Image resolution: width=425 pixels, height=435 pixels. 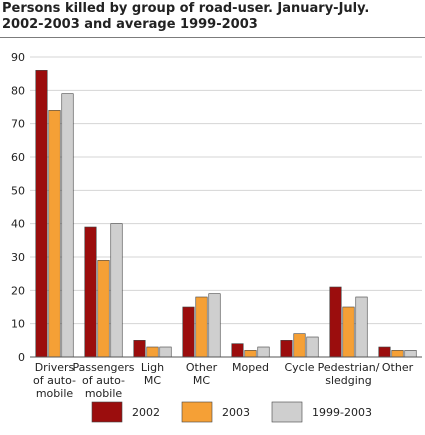 I want to click on y-tick-label: 80, so click(x=18, y=90).